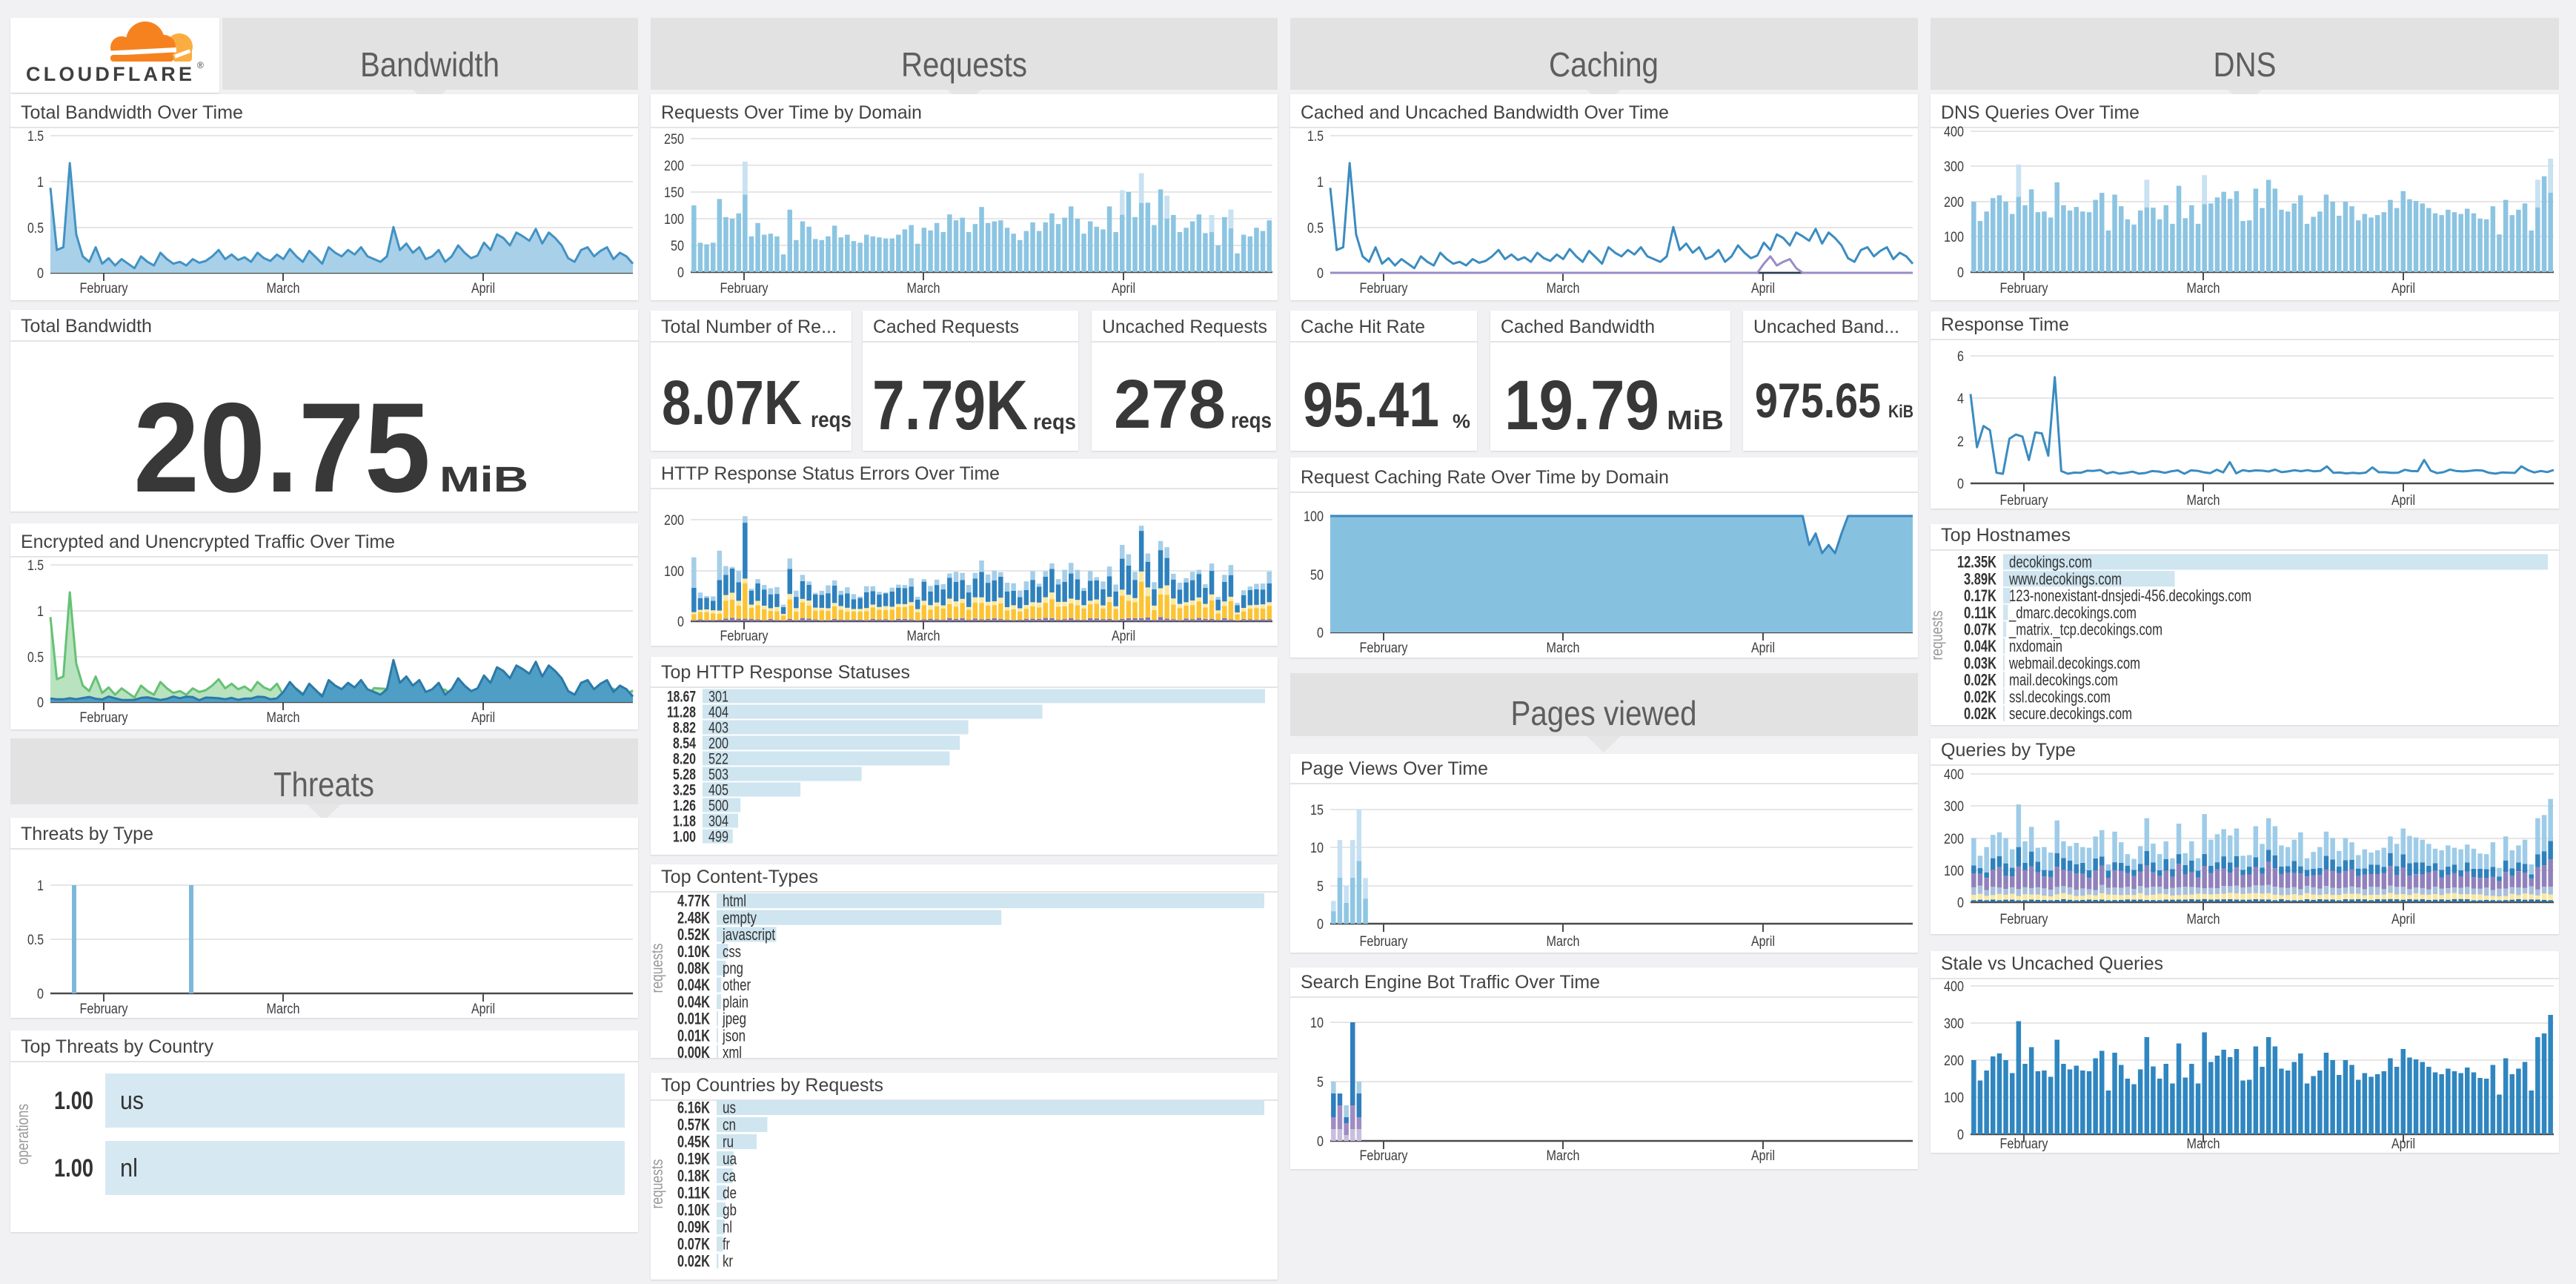  What do you see at coordinates (791, 112) in the screenshot?
I see `svg-text: Requests Over Time by Domain` at bounding box center [791, 112].